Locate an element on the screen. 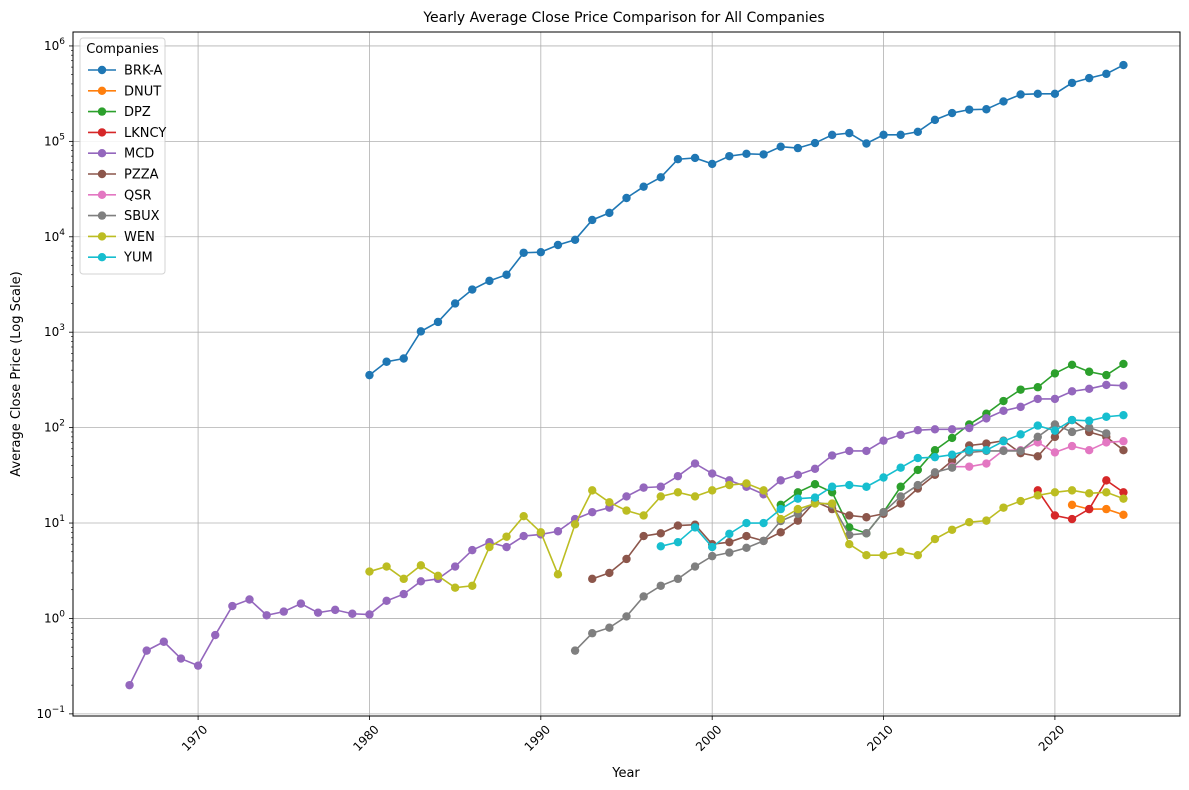 This screenshot has height=790, width=1189. legend-item-dpz: DPZ is located at coordinates (119, 112).